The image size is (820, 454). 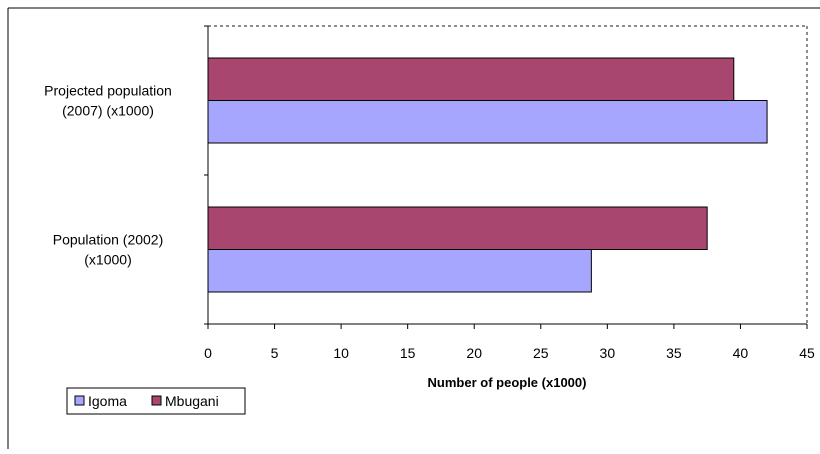 What do you see at coordinates (108, 91) in the screenshot?
I see `category-label: Projected population` at bounding box center [108, 91].